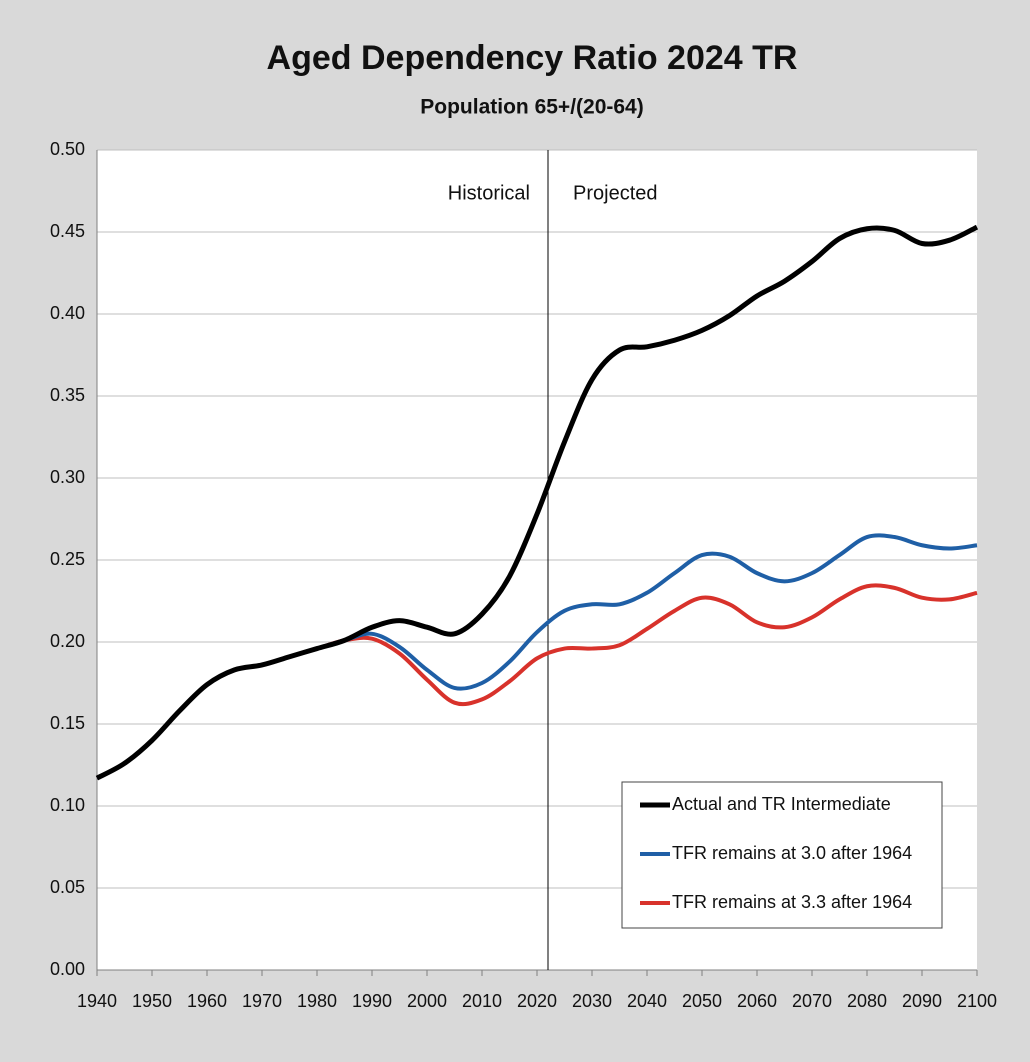  Describe the element at coordinates (792, 902) in the screenshot. I see `legend-label: TFR remains at 3.3 after 1964` at that location.